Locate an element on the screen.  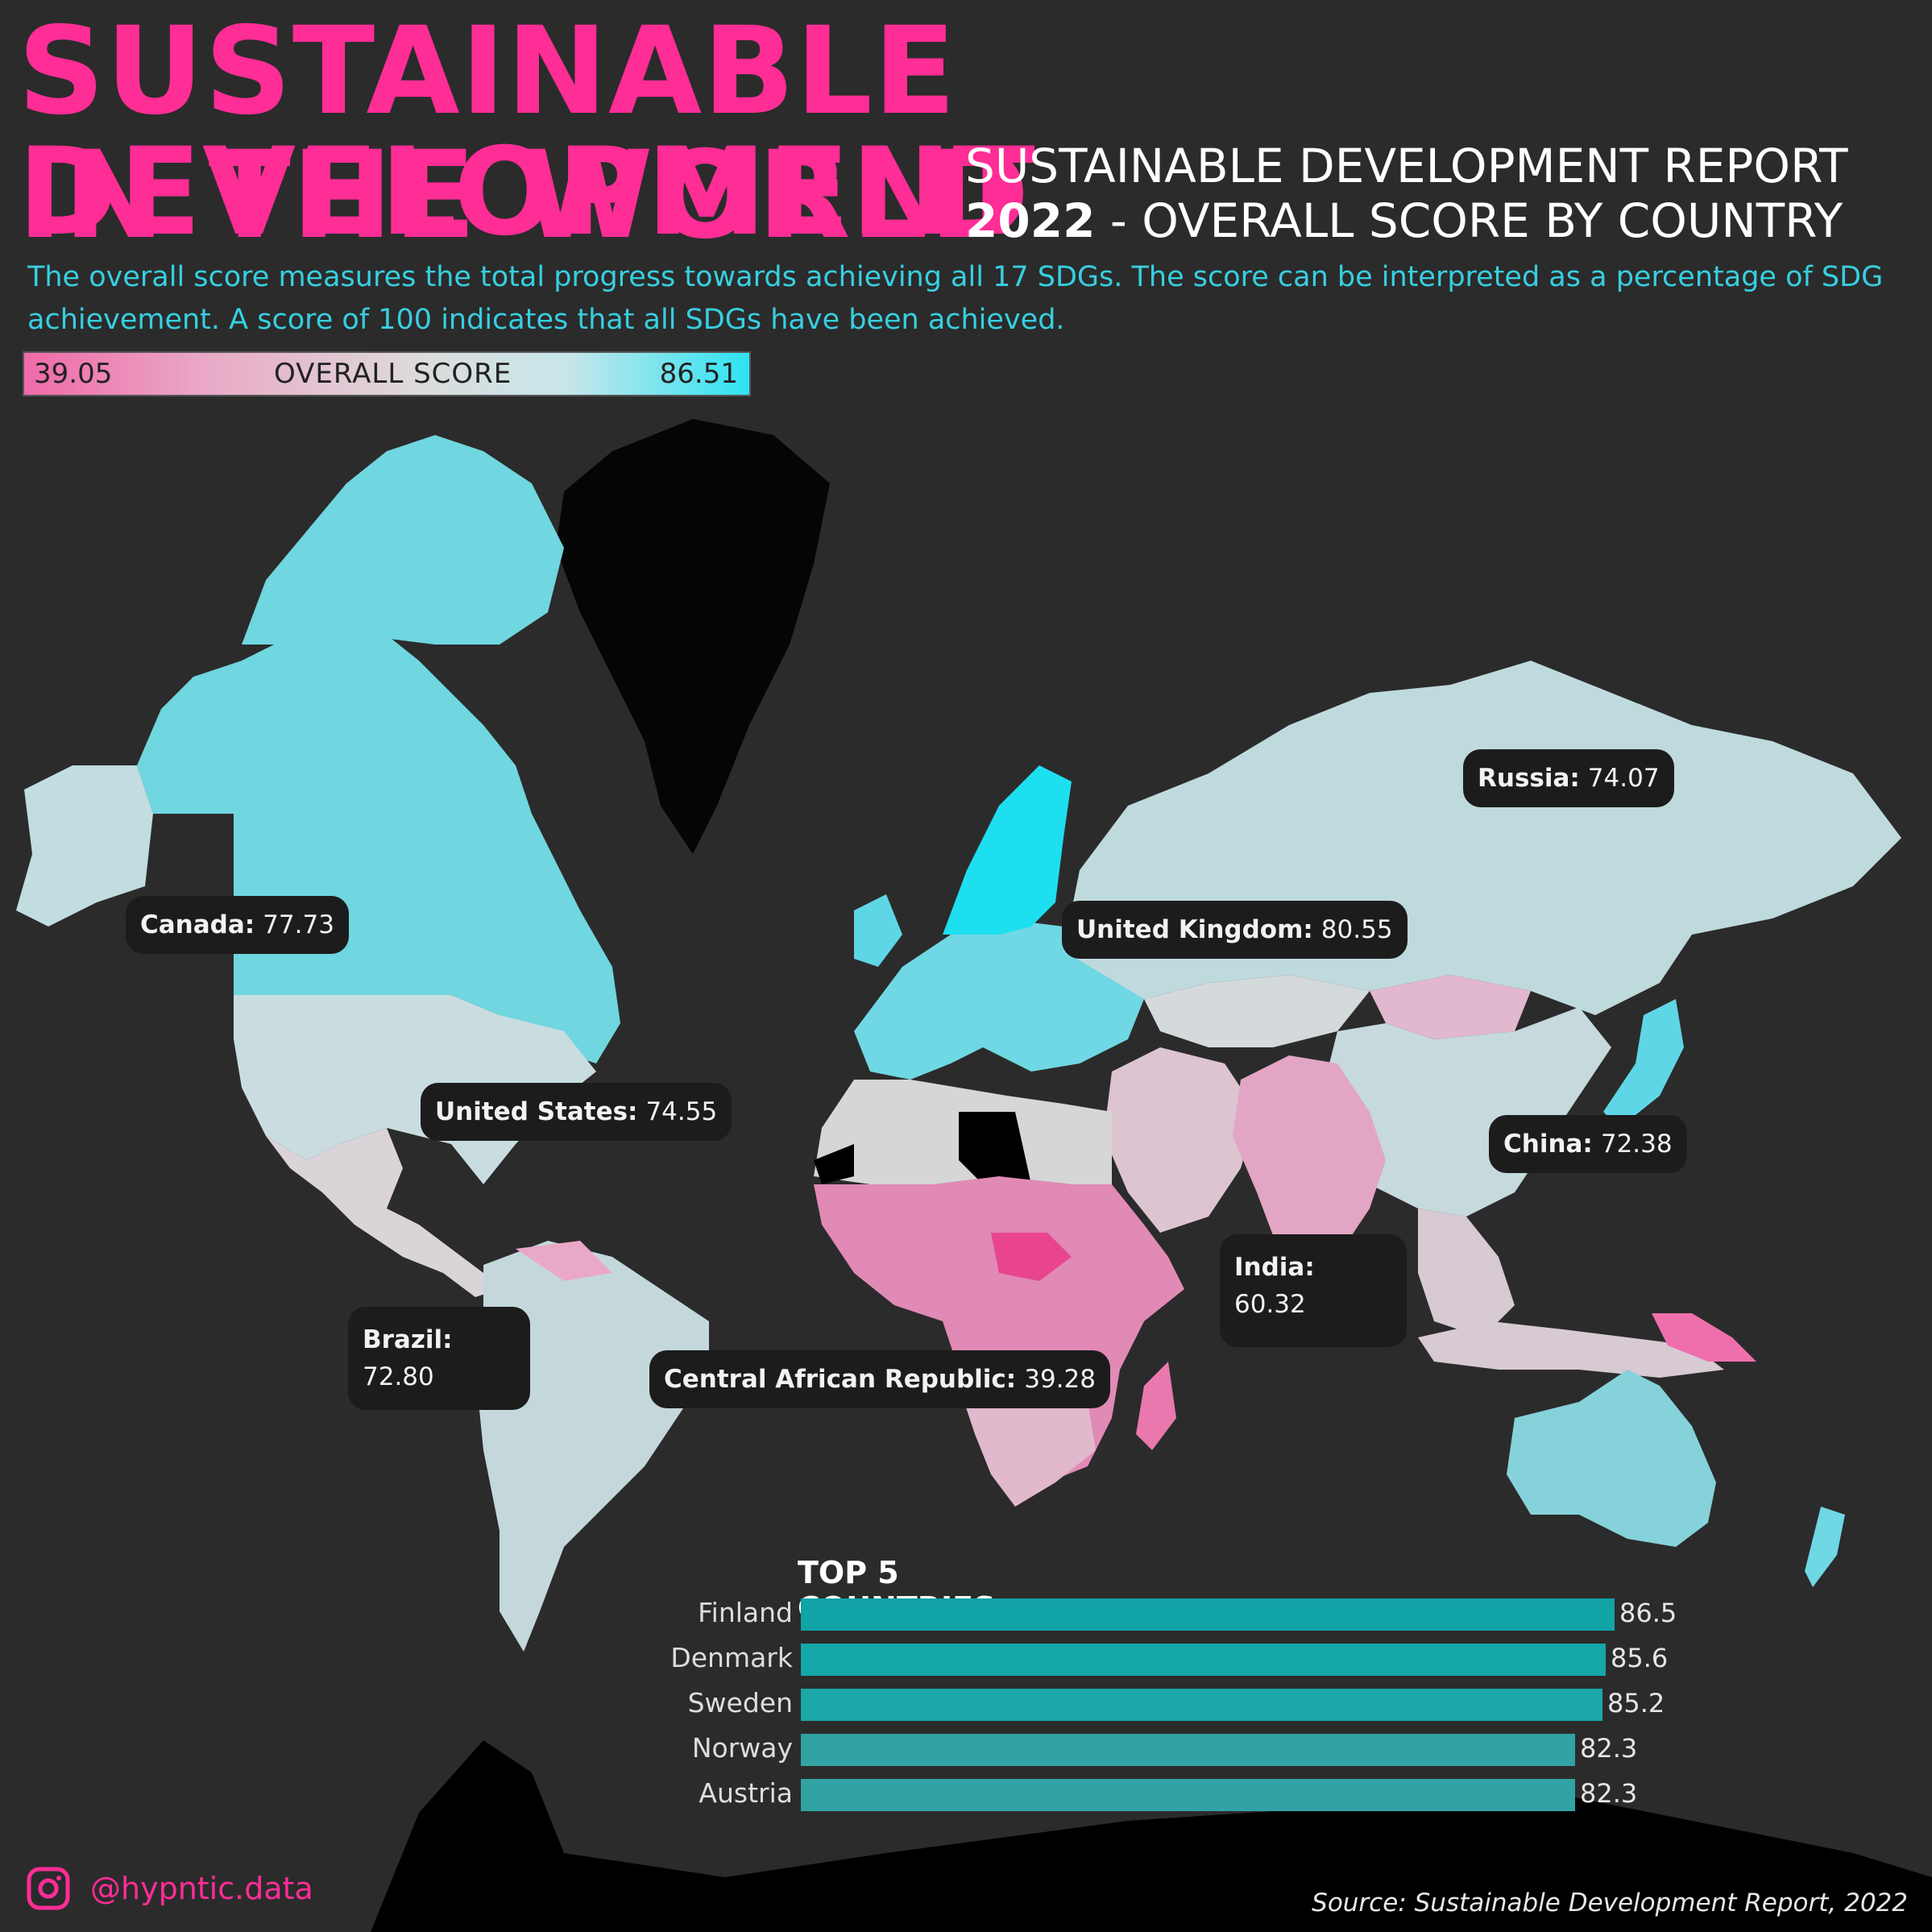
callout-central-african-republic: Central African Republic: 39.28 is located at coordinates (879, 1379).